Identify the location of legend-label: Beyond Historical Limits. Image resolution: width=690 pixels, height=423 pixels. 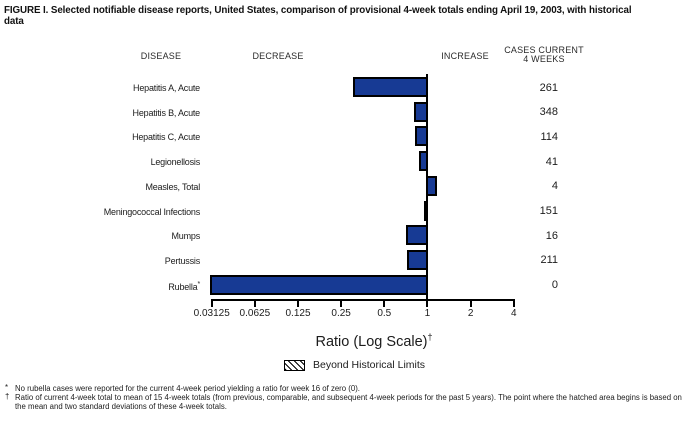
(369, 365).